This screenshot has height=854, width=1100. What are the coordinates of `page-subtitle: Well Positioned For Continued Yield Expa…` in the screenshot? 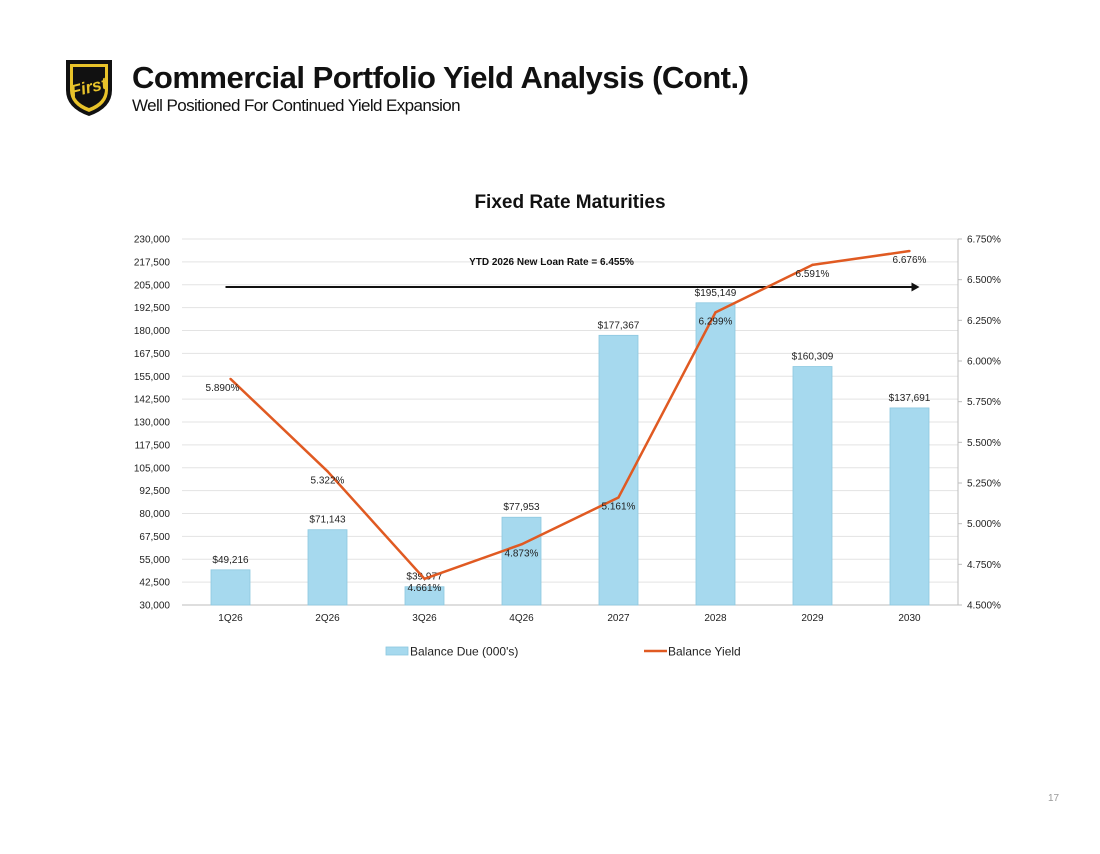 It's located at (296, 105).